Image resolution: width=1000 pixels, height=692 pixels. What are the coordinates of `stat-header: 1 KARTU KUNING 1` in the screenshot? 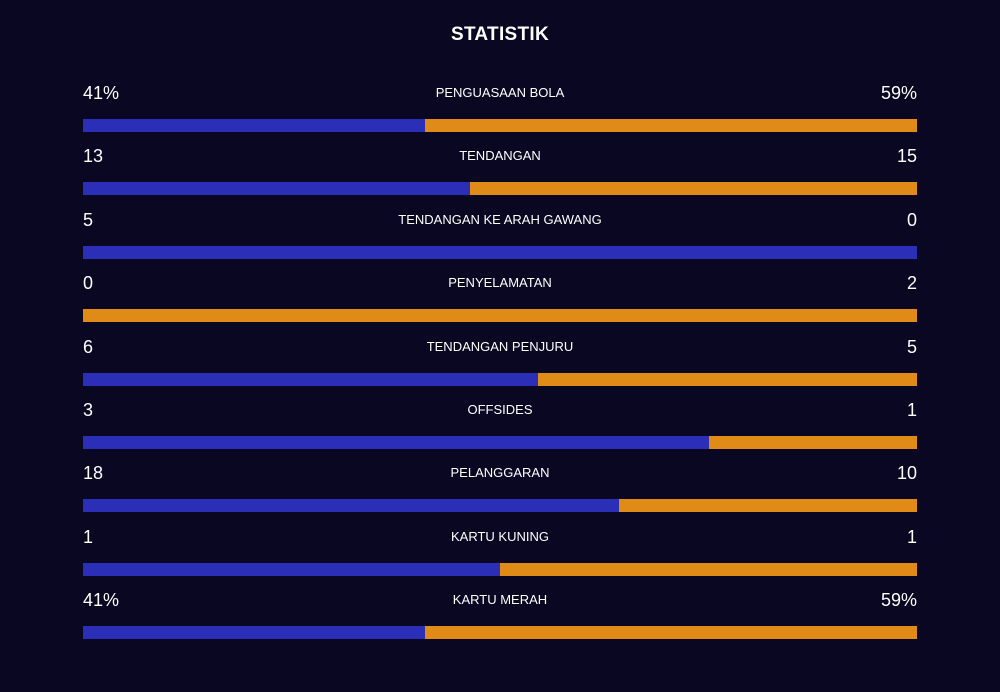 It's located at (500, 537).